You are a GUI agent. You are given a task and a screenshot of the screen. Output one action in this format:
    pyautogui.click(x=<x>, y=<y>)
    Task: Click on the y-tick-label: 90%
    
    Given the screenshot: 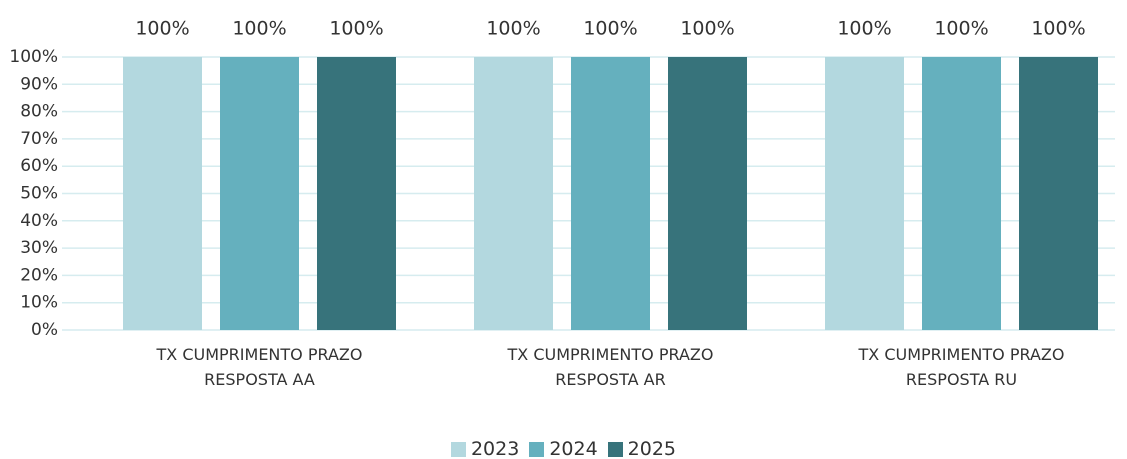 What is the action you would take?
    pyautogui.click(x=39, y=84)
    